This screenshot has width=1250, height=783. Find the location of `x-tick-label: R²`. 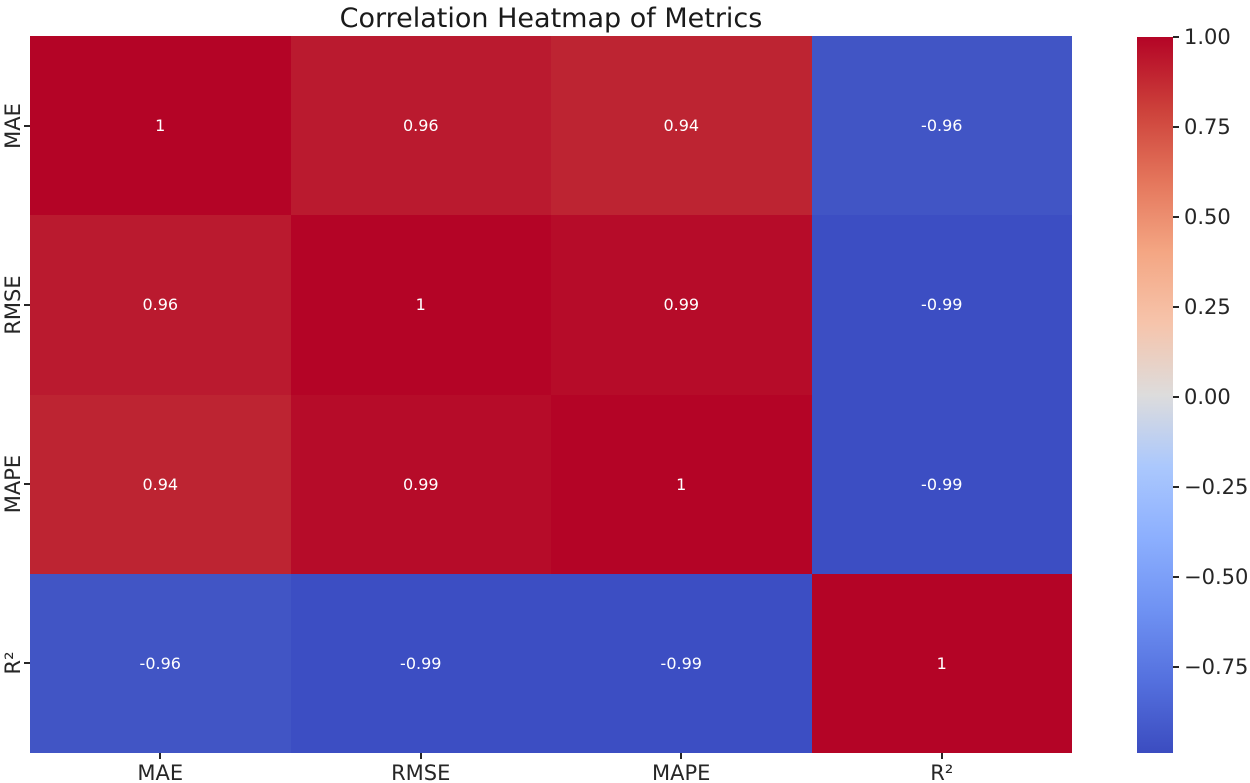

x-tick-label: R² is located at coordinates (942, 772).